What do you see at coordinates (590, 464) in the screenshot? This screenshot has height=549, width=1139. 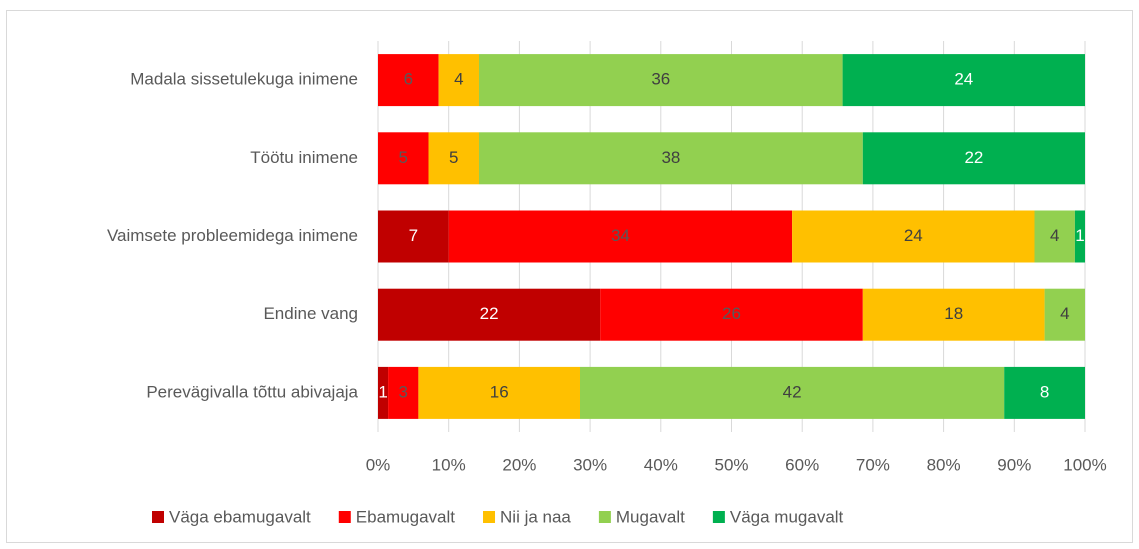 I see `x-tick-label: 30%` at bounding box center [590, 464].